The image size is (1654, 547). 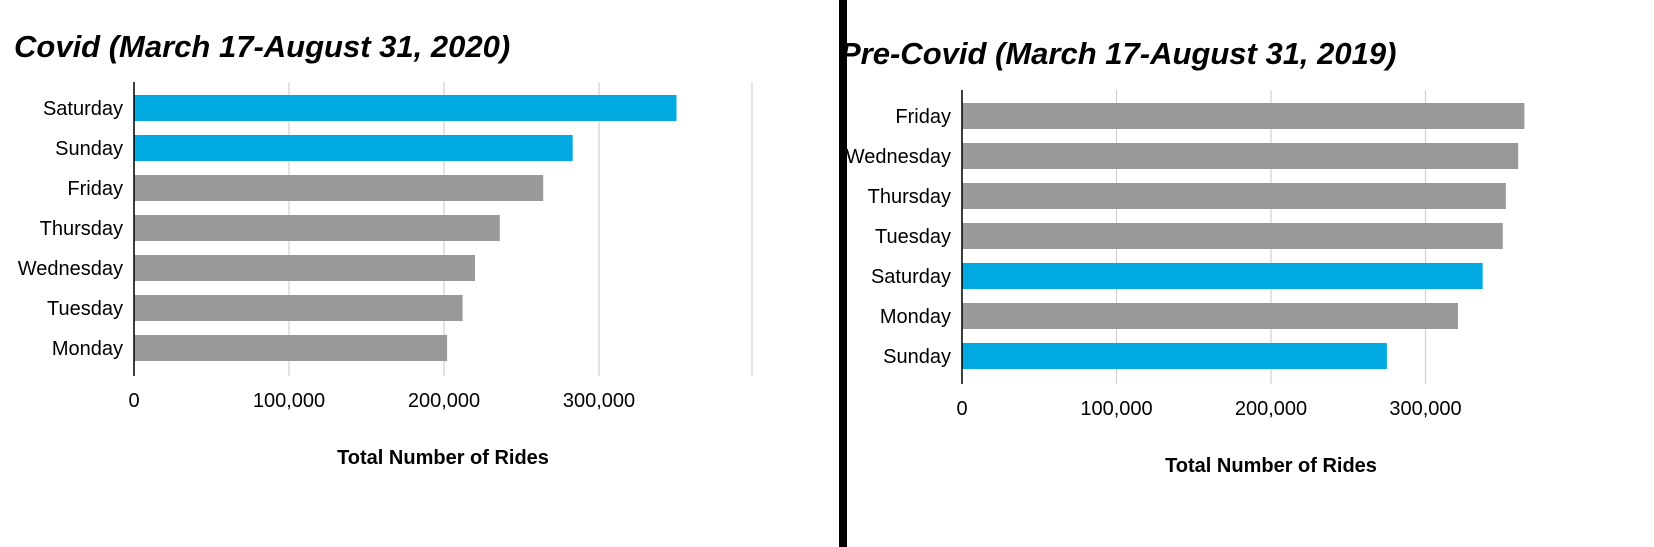 I want to click on chart-title: Pre-Covid (March 17-August 31, 2019), so click(x=1118, y=53).